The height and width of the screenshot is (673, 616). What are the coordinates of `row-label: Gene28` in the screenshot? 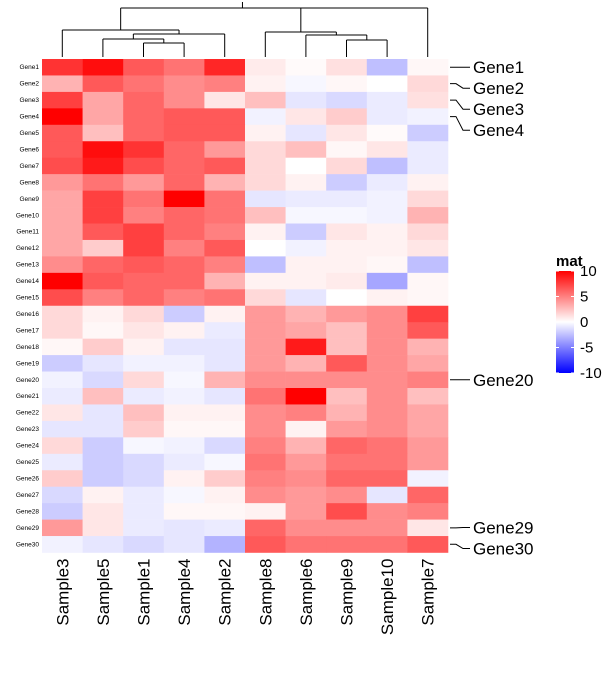 It's located at (28, 511).